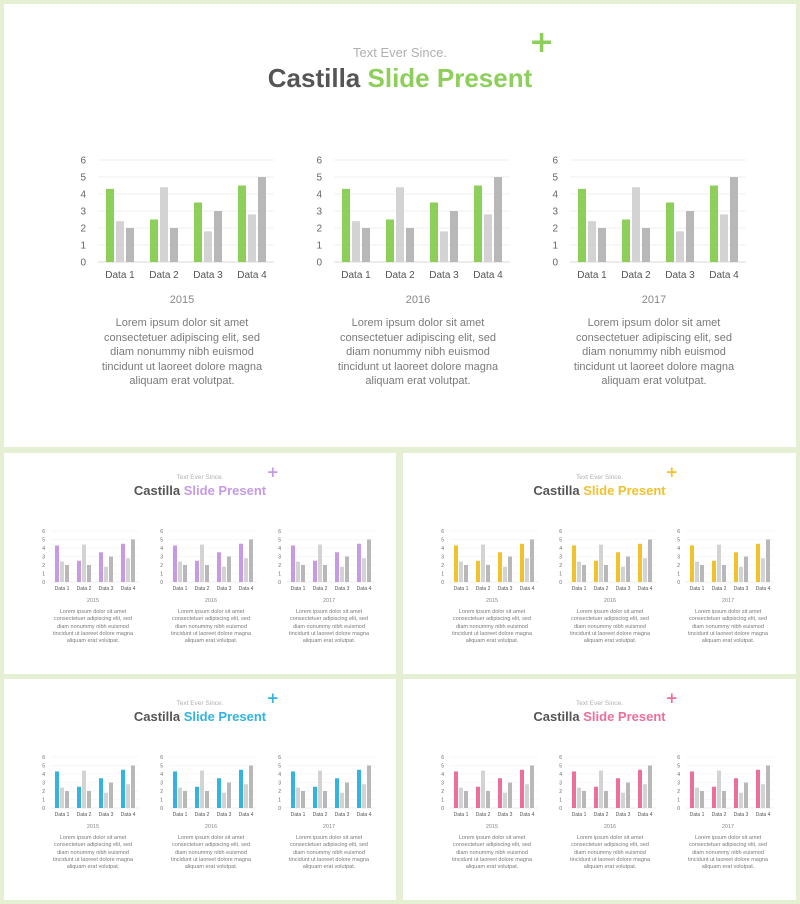 The height and width of the screenshot is (904, 800). Describe the element at coordinates (542, 42) in the screenshot. I see `plus-icon: +` at that location.